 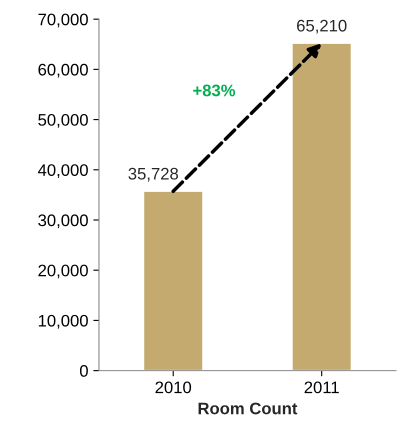 What do you see at coordinates (63, 271) in the screenshot?
I see `y-tick-label: 20,000` at bounding box center [63, 271].